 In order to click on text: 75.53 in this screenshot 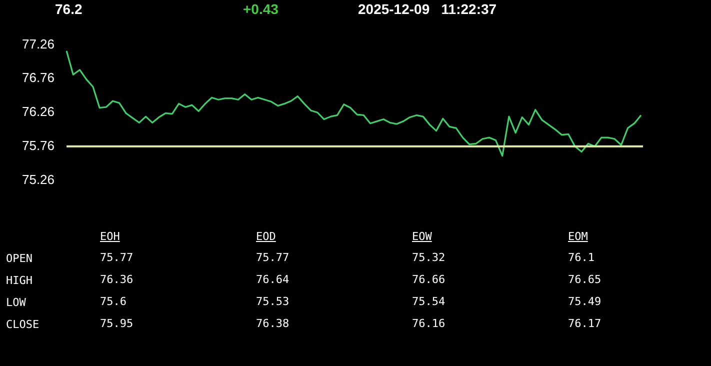, I will do `click(273, 301)`.